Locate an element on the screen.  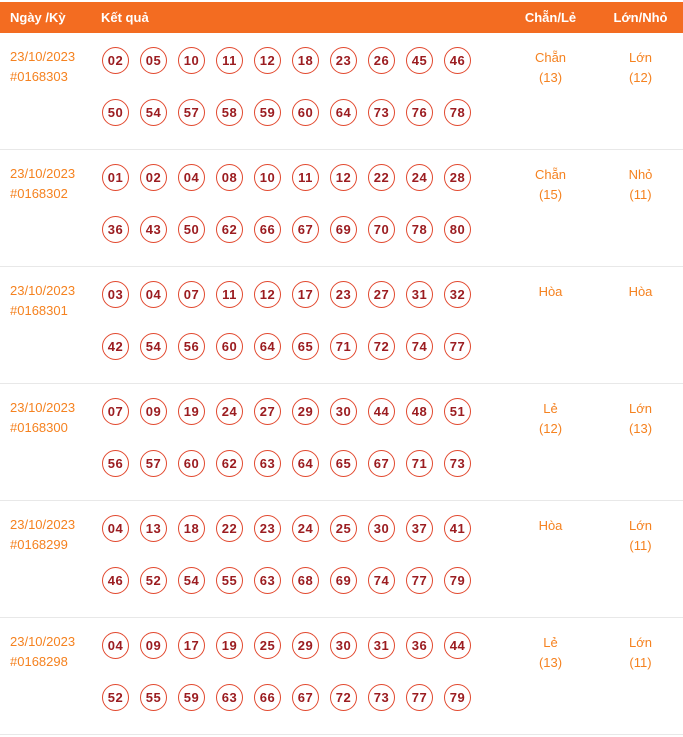
draw-period: #0168303 is located at coordinates (39, 76).